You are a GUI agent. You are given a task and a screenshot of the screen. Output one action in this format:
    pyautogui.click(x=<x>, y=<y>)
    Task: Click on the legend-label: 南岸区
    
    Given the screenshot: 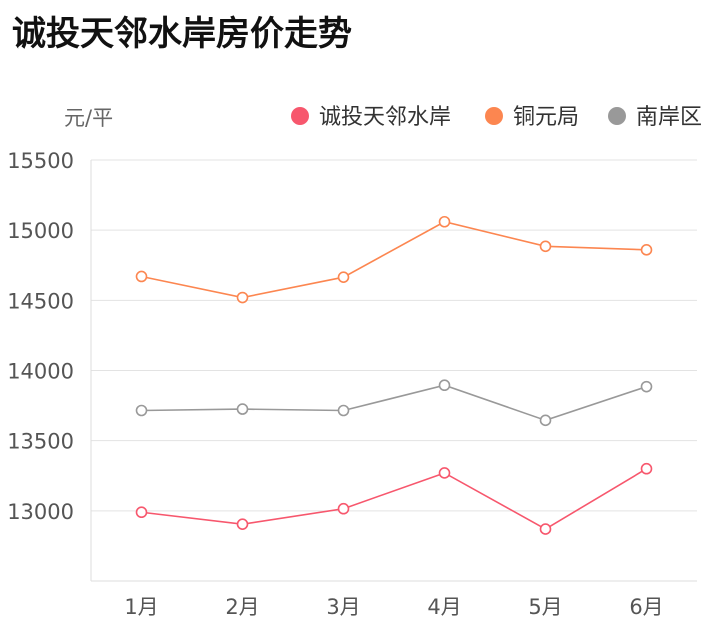 What is the action you would take?
    pyautogui.click(x=669, y=117)
    